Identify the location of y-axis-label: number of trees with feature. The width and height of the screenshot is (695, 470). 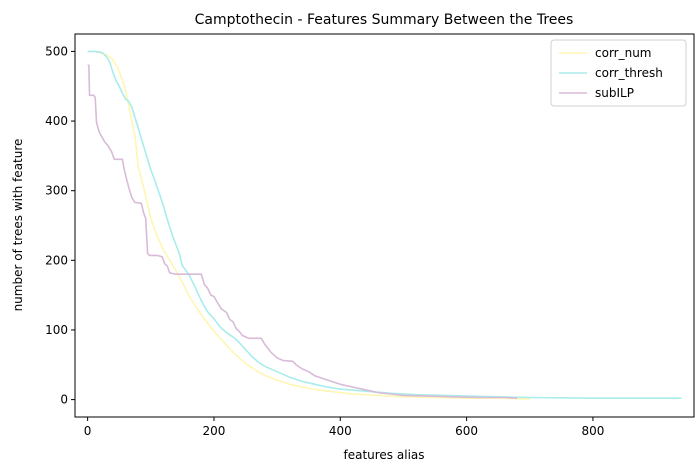
(18, 225).